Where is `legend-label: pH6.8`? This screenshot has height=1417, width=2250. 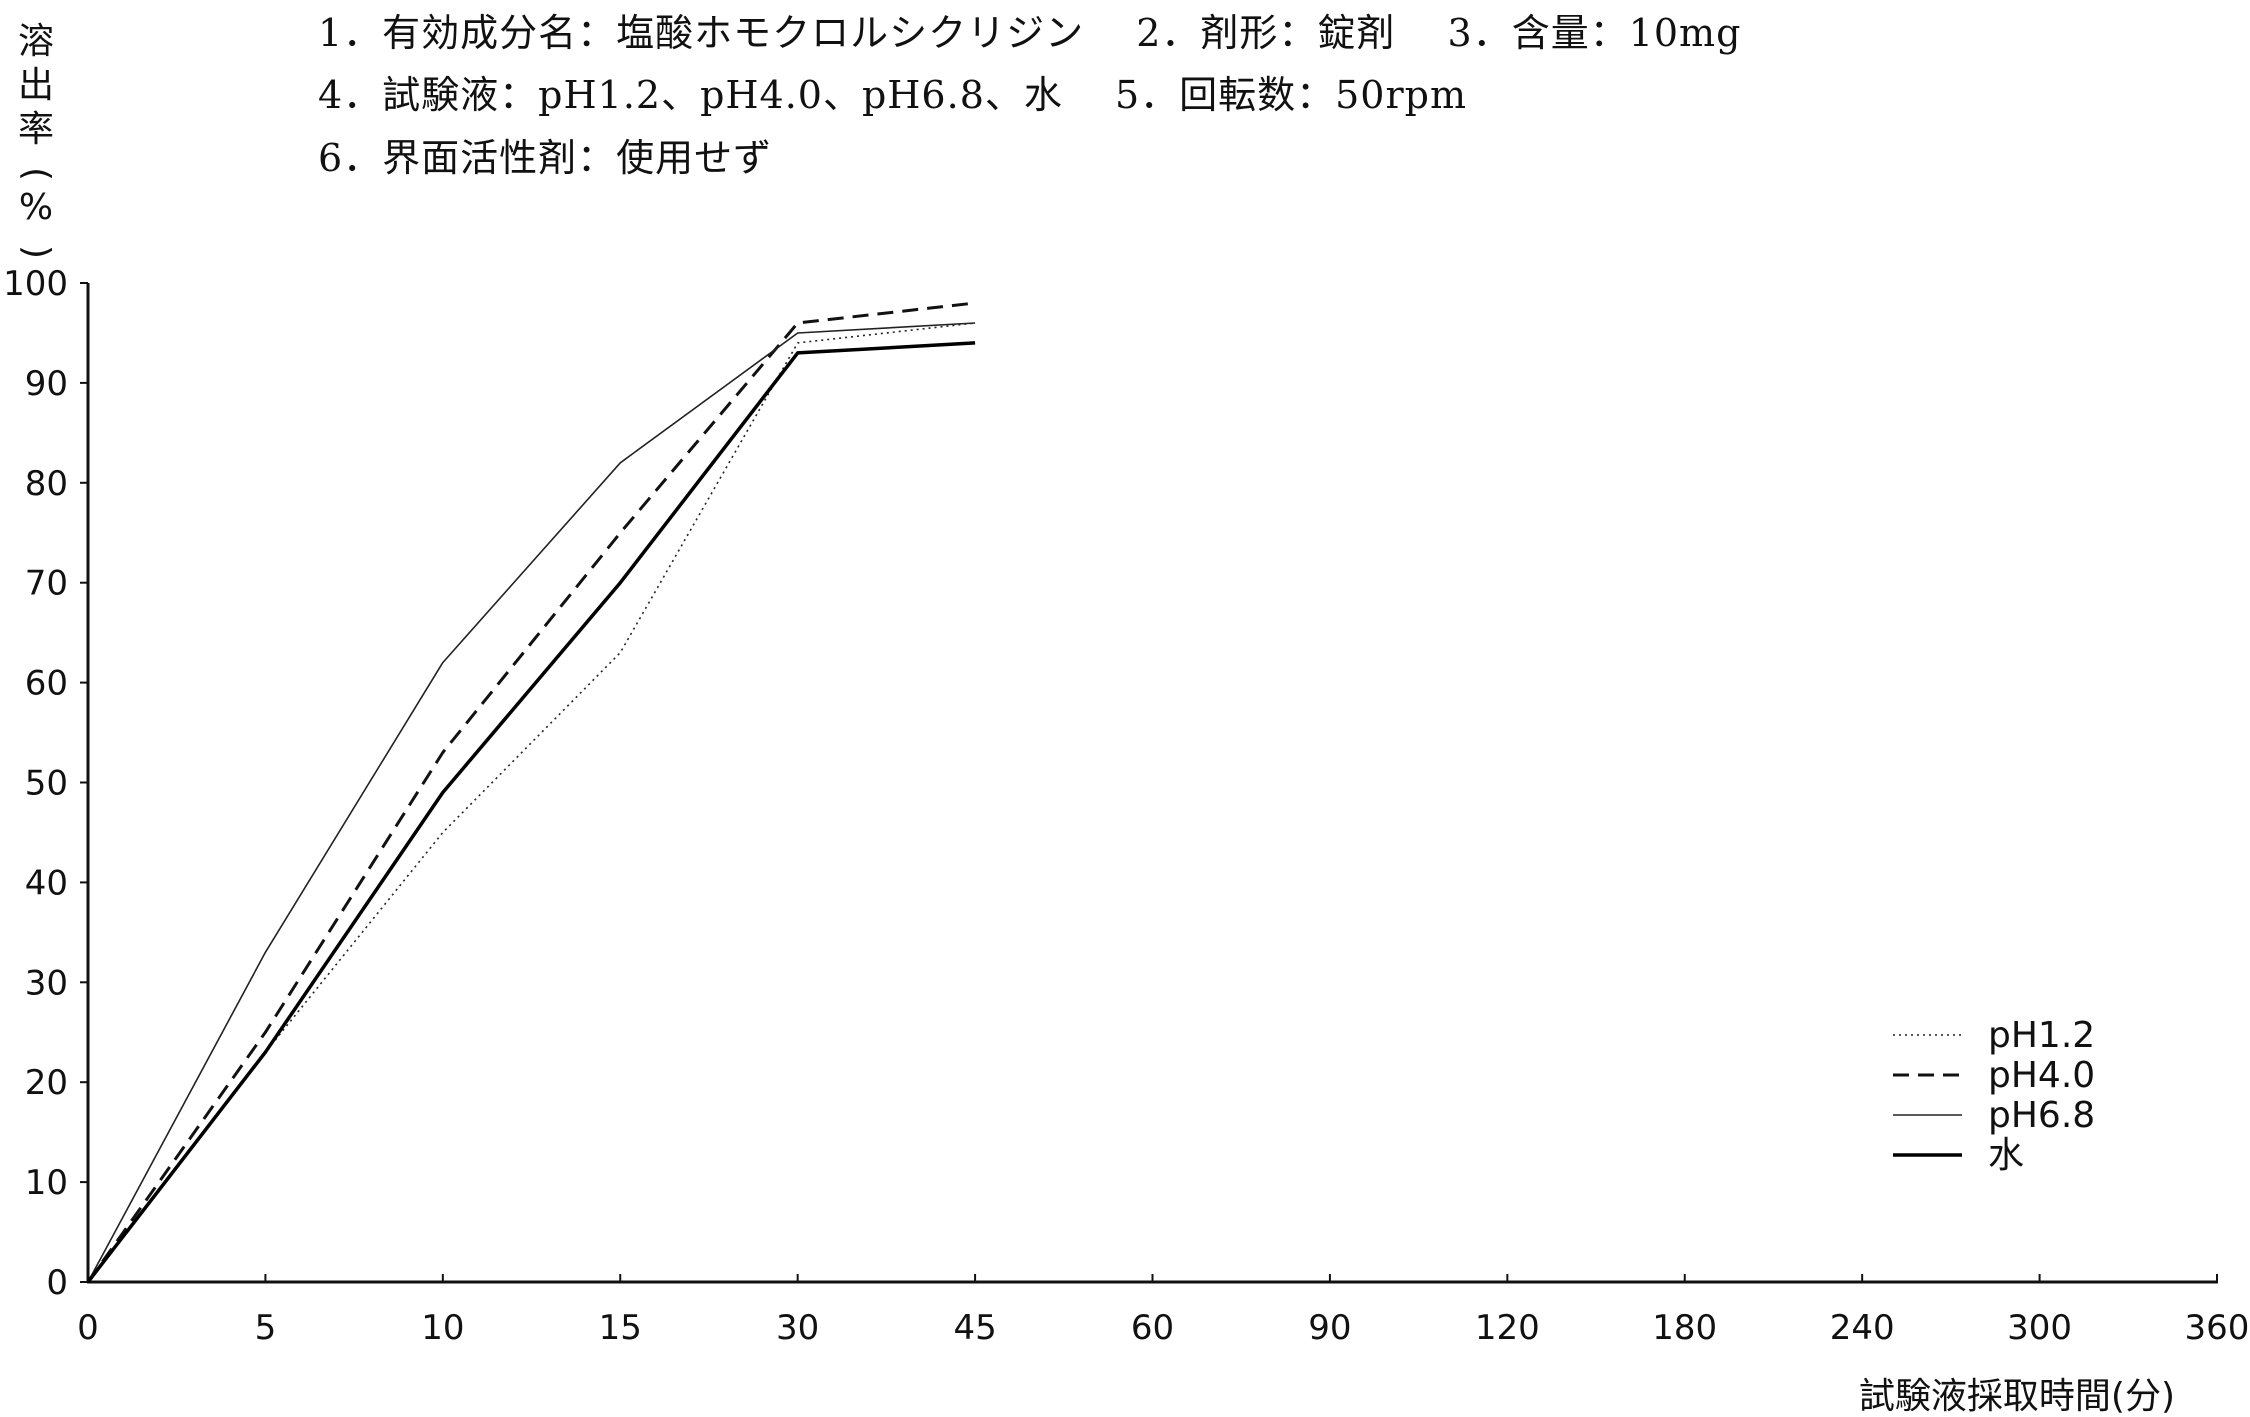
legend-label: pH6.8 is located at coordinates (2041, 1115).